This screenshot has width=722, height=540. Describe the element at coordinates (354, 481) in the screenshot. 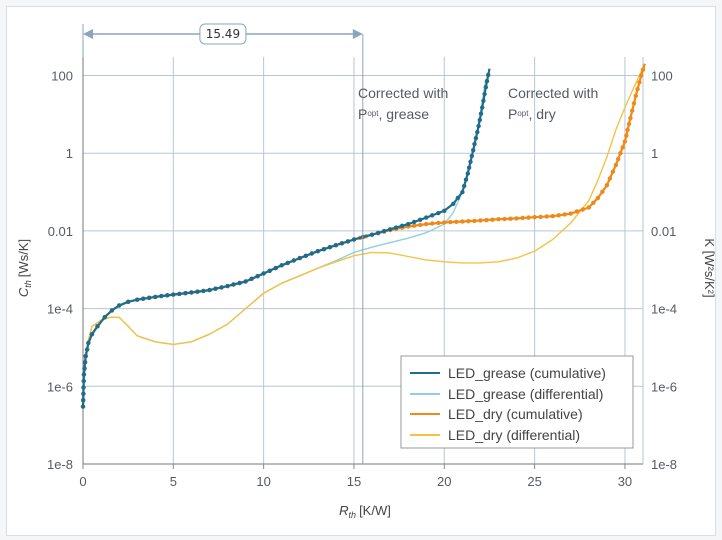

I see `x-tick-label: 15` at that location.